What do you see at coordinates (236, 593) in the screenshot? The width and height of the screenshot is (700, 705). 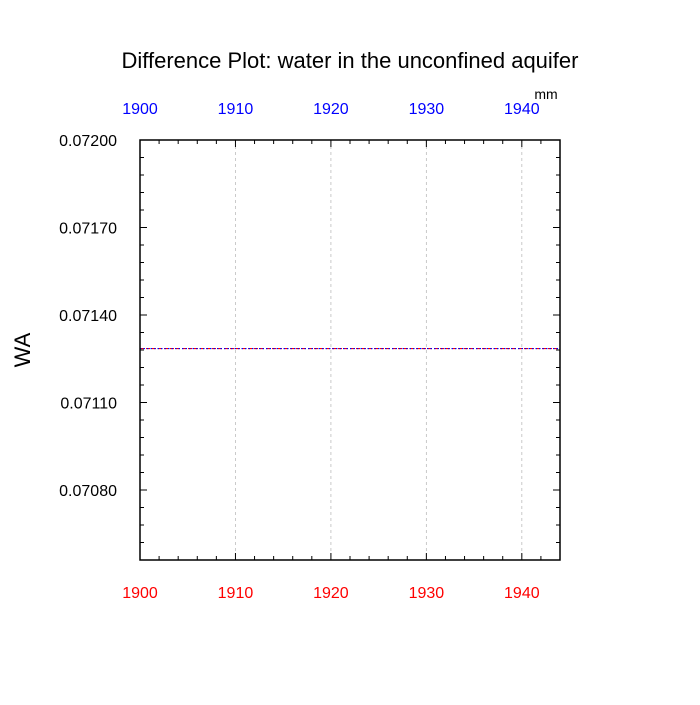 I see `x-tick-label-bottom: 1910` at bounding box center [236, 593].